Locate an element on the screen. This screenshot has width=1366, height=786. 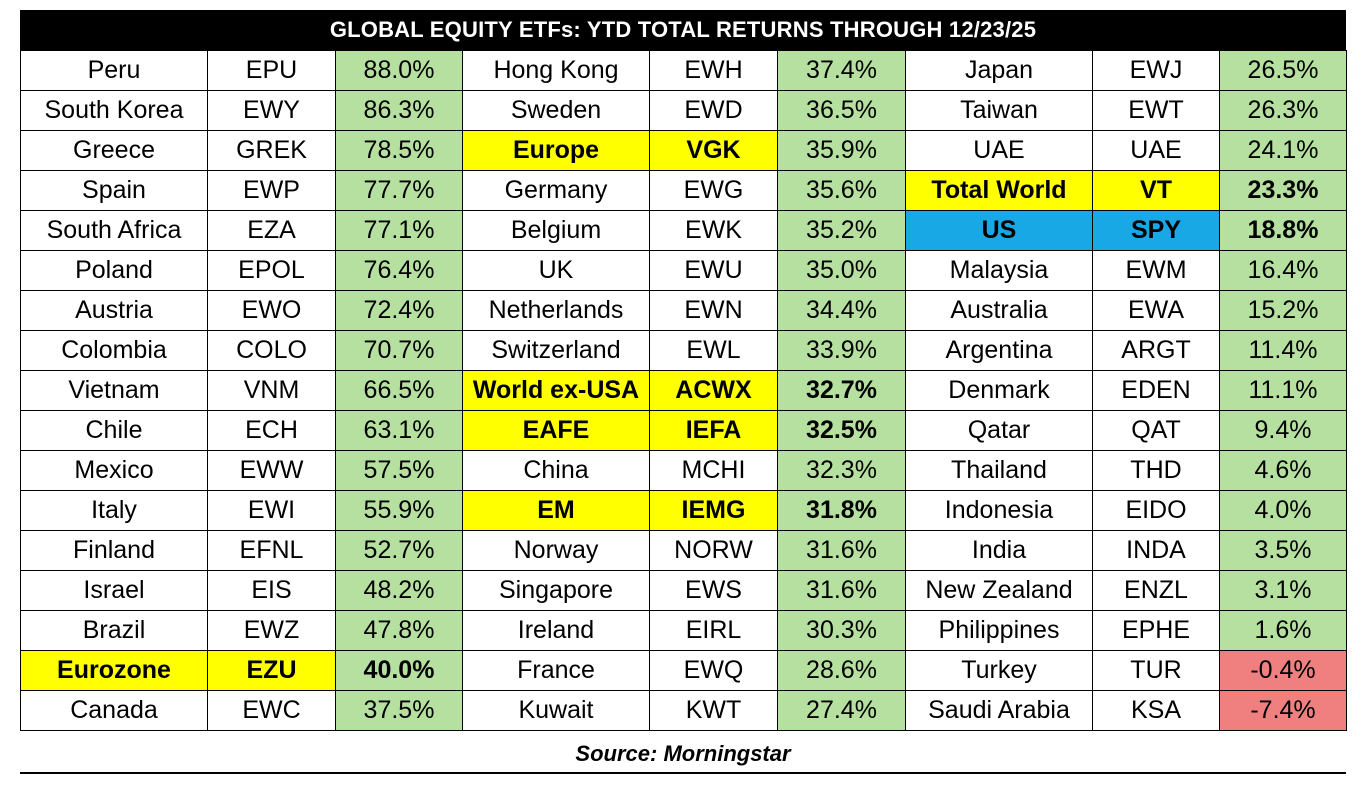
return-cell: 48.2% is located at coordinates (399, 590).